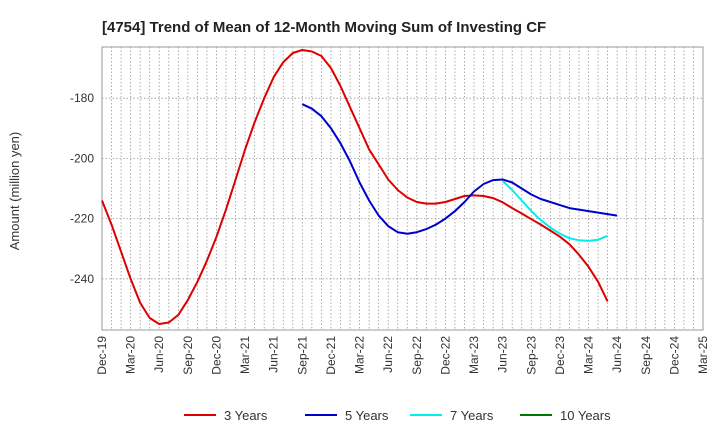 The height and width of the screenshot is (440, 720). What do you see at coordinates (274, 354) in the screenshot?
I see `x-tick-label: Jun-21` at bounding box center [274, 354].